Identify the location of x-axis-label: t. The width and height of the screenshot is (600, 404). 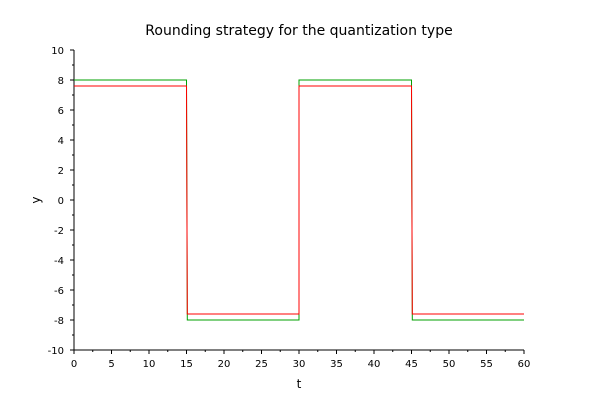
(299, 384).